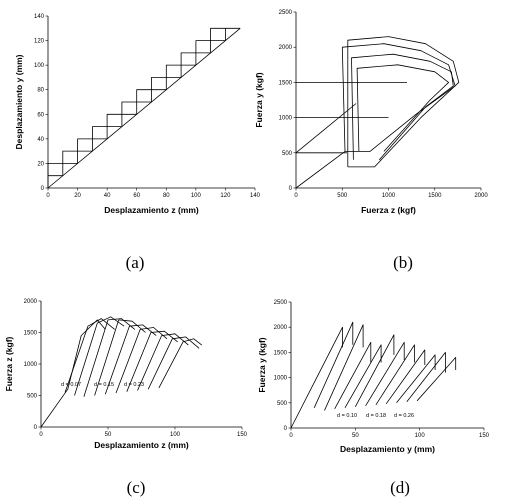 This screenshot has height=502, width=505. I want to click on y-tick-label: 120, so click(39, 42).